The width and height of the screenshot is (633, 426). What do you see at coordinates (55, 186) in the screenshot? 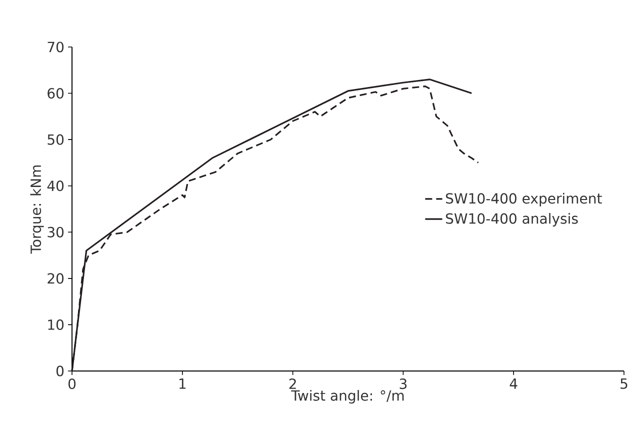
I see `y-tick-label: 40` at bounding box center [55, 186].